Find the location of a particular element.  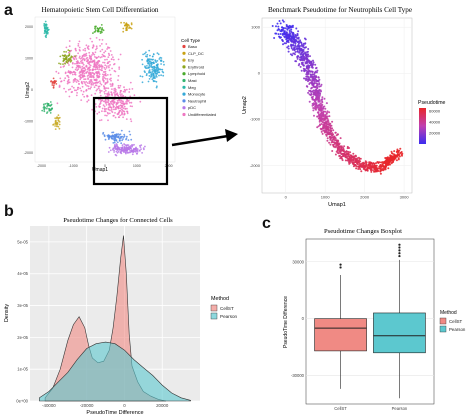

y-tick-label: 4e-05 is located at coordinates (22, 273).